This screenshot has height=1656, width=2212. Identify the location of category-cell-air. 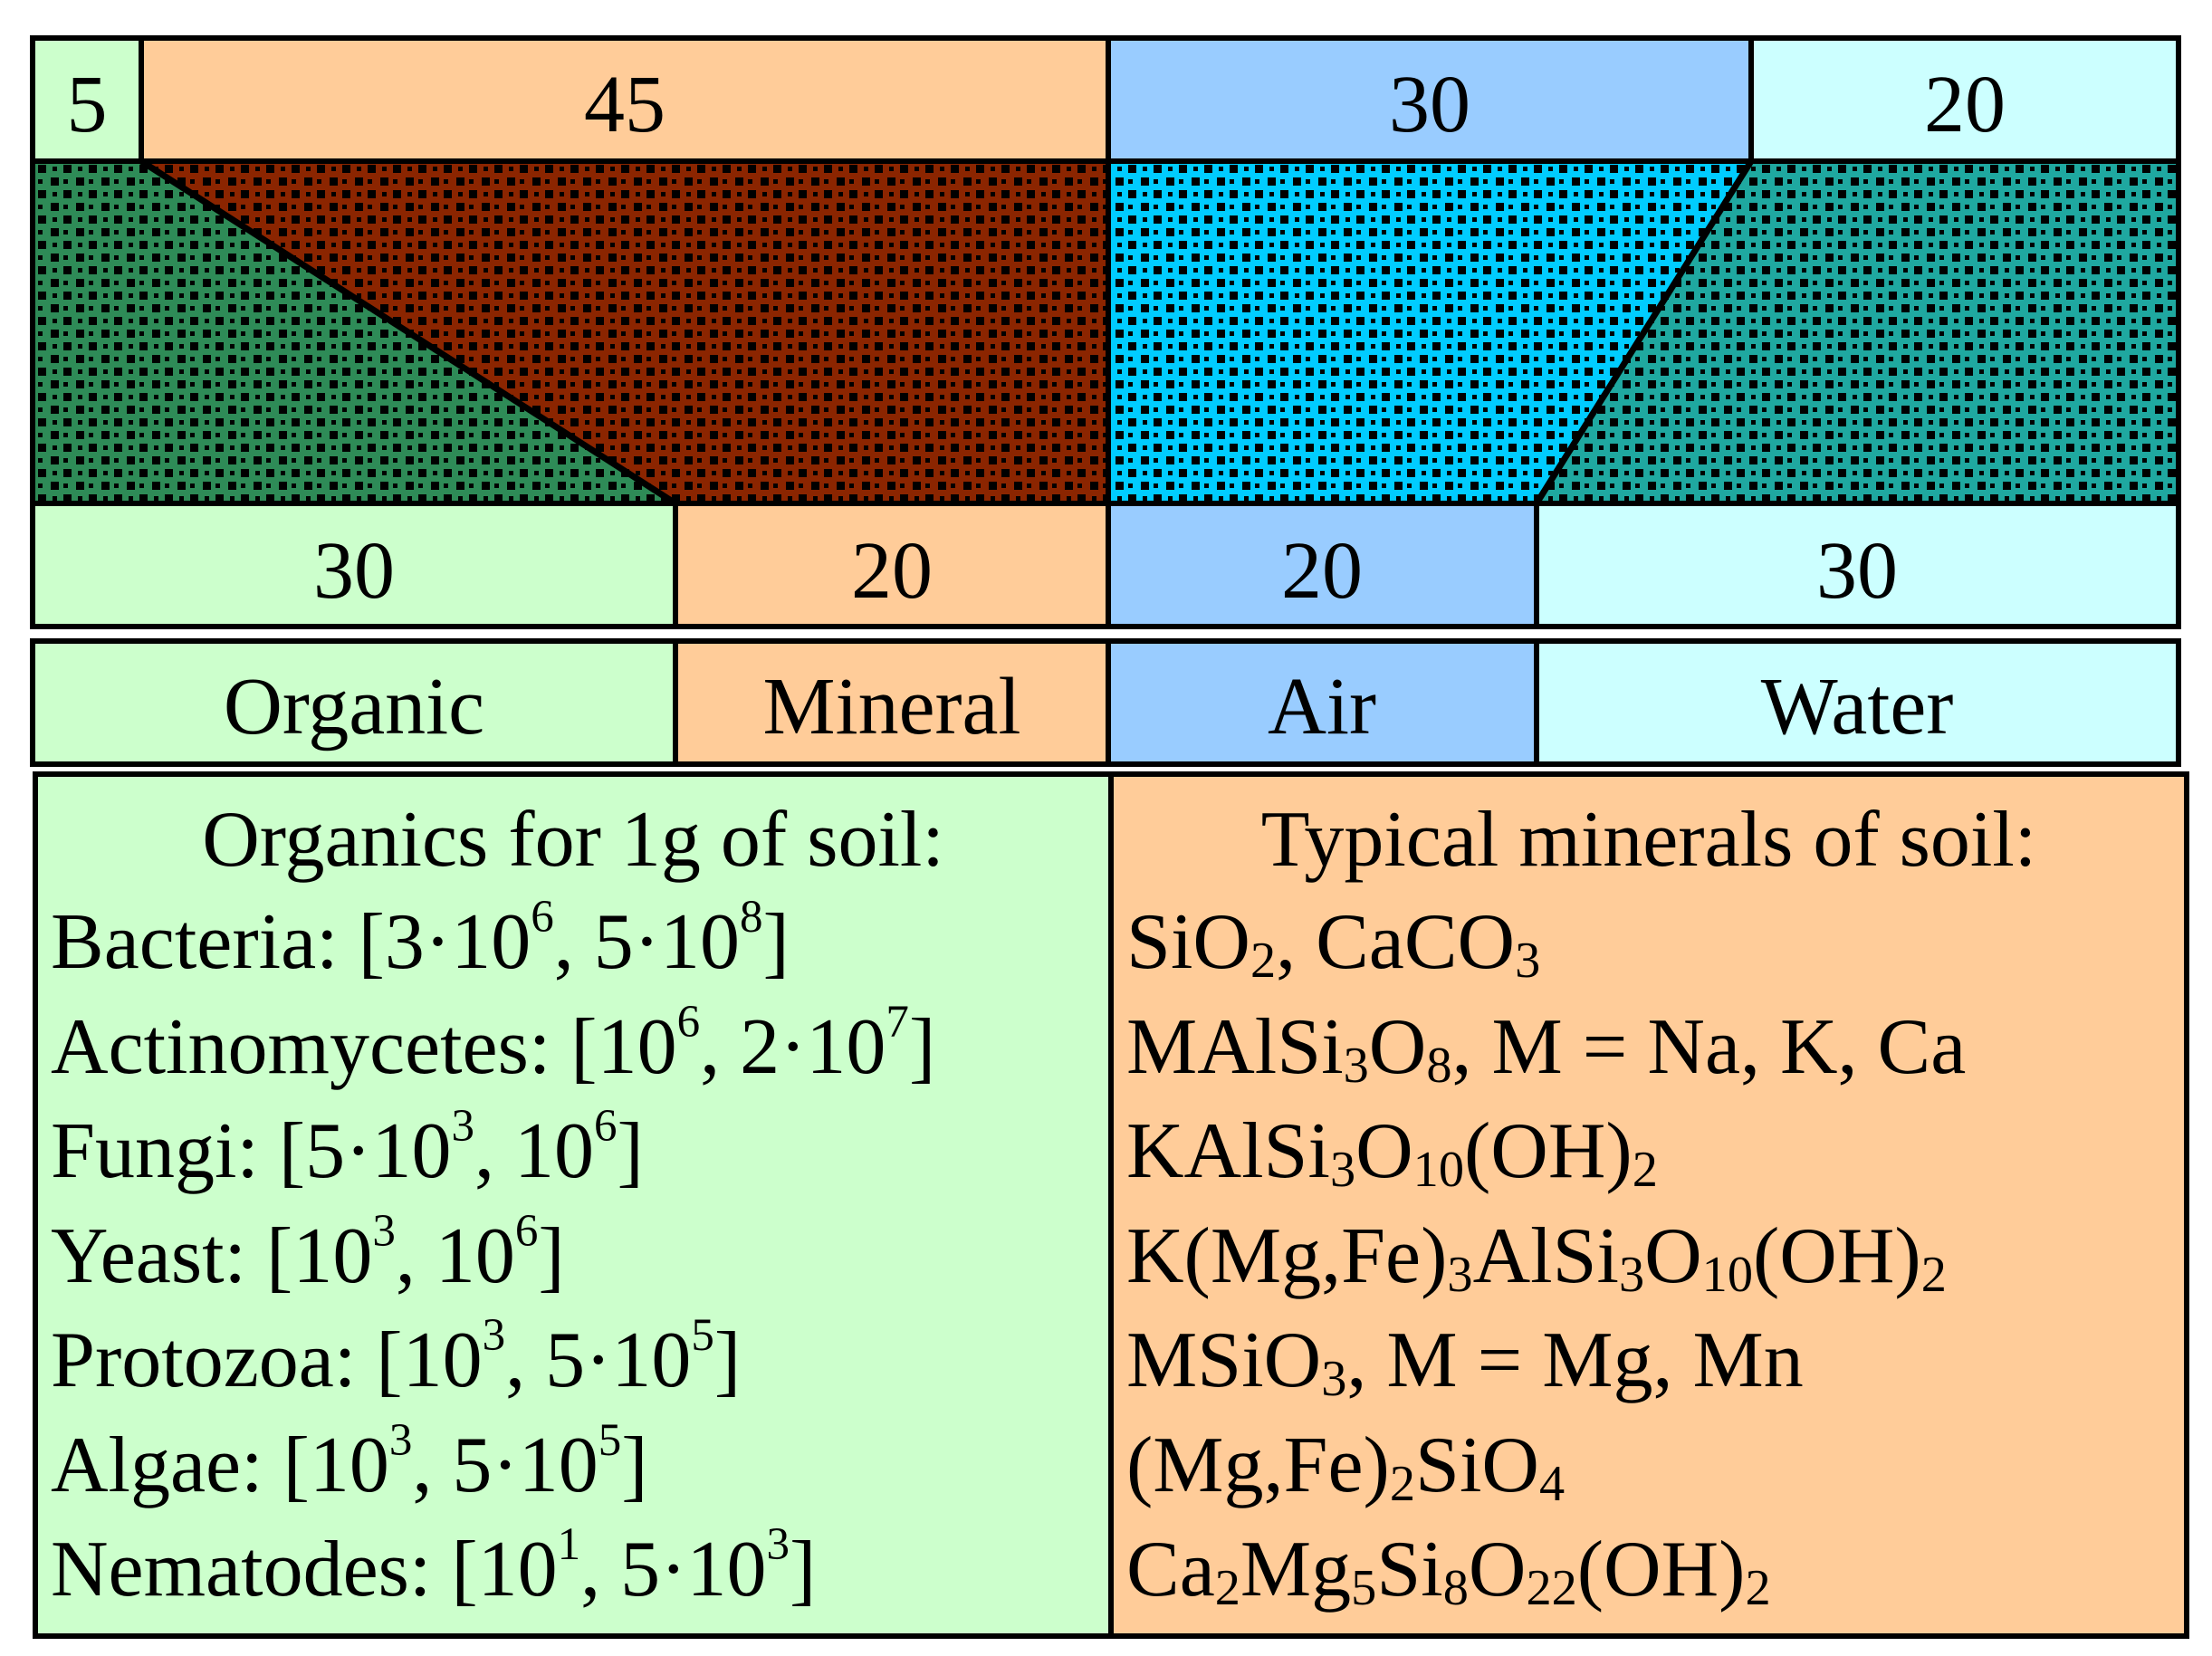
(1322, 702).